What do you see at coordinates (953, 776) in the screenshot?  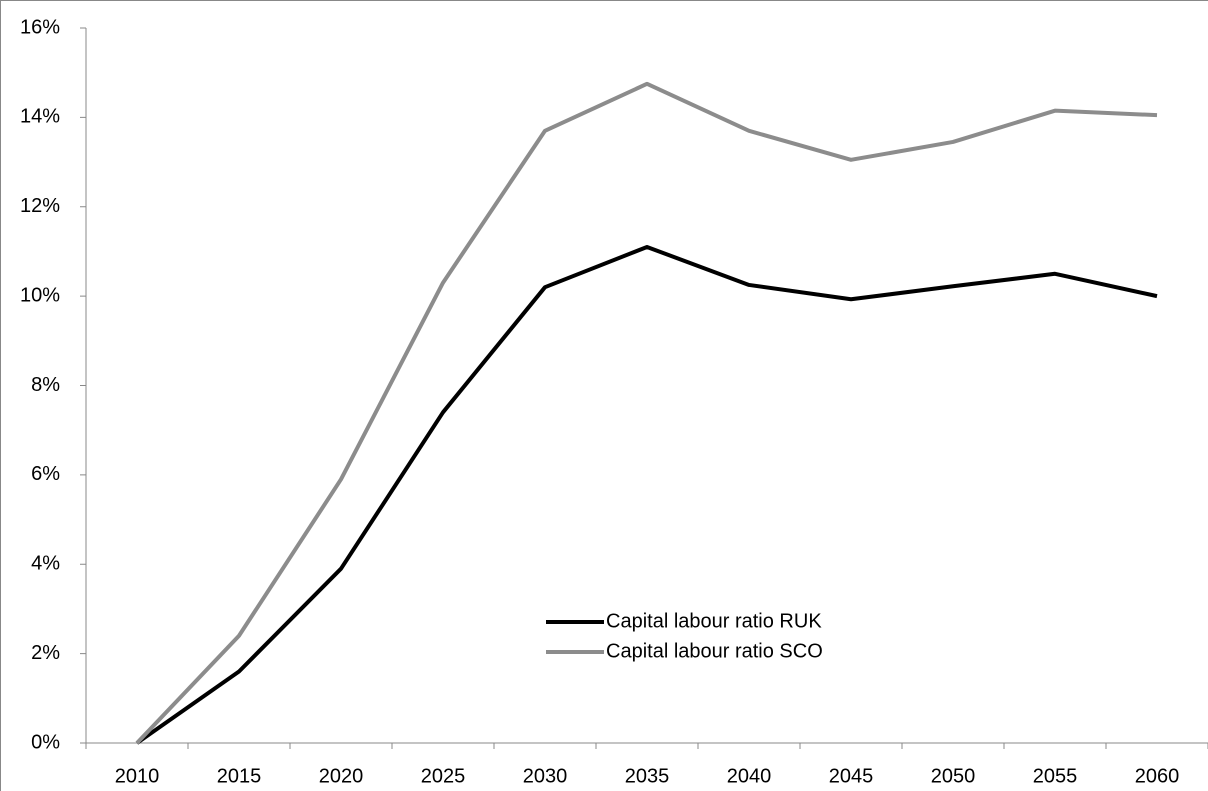 I see `x-tick-label: 2050` at bounding box center [953, 776].